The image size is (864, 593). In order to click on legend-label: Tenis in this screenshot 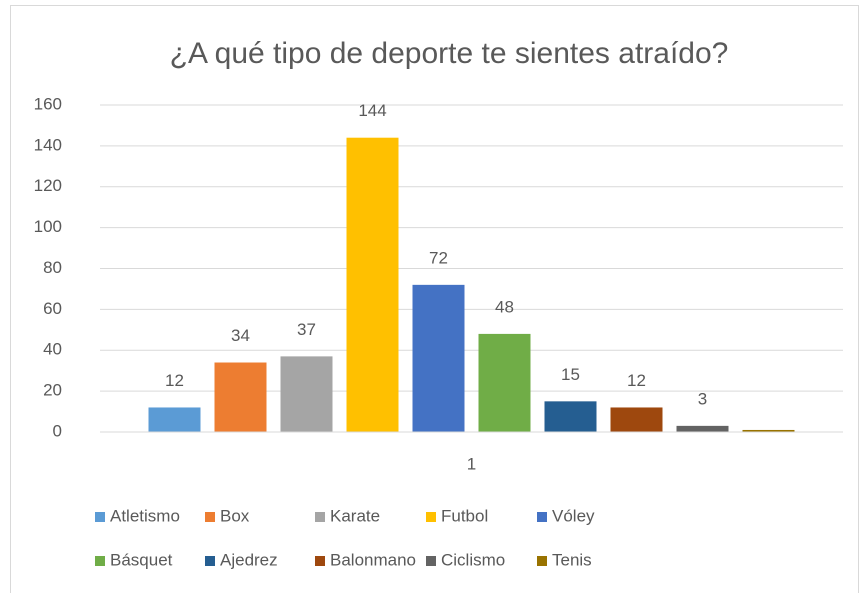, I will do `click(572, 559)`.